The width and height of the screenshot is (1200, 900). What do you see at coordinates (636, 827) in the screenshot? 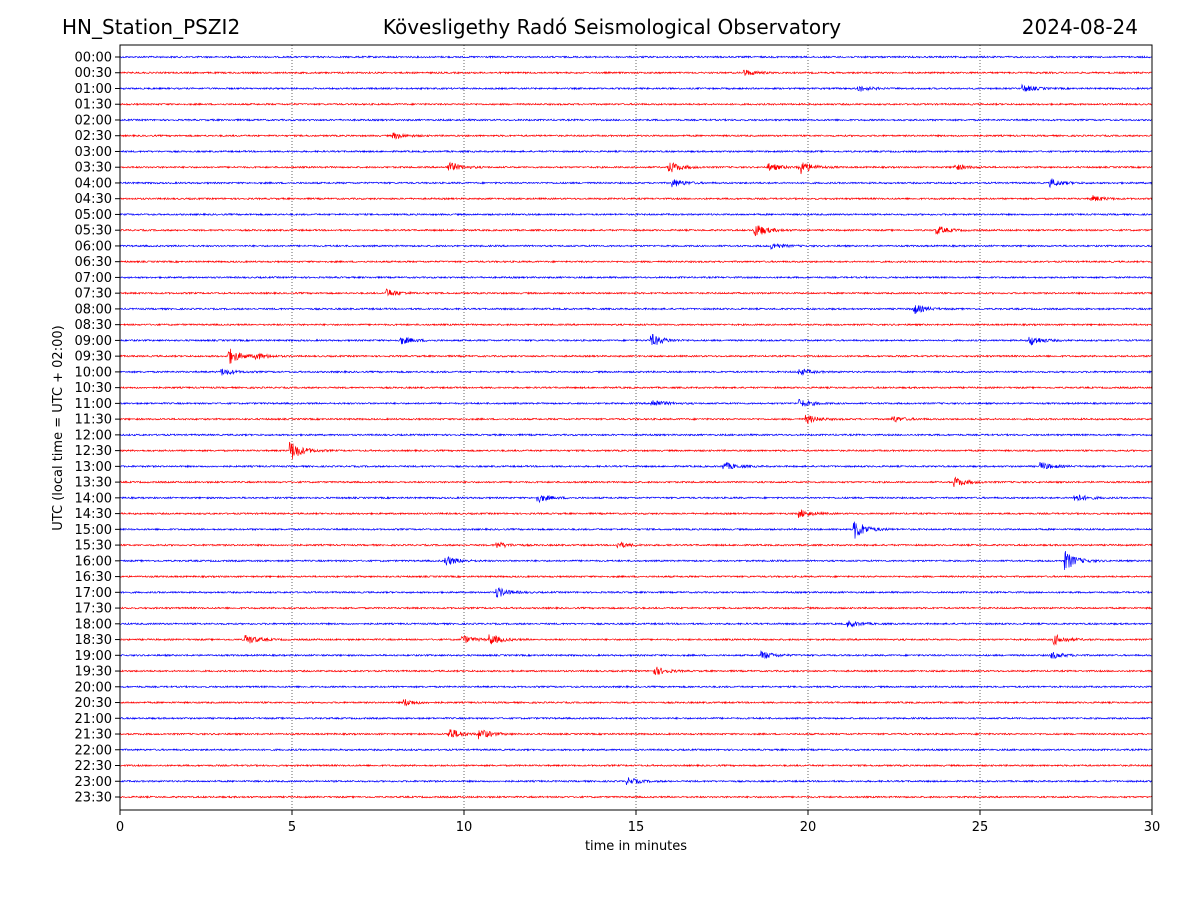
I see `x-tick-label: 15` at bounding box center [636, 827].